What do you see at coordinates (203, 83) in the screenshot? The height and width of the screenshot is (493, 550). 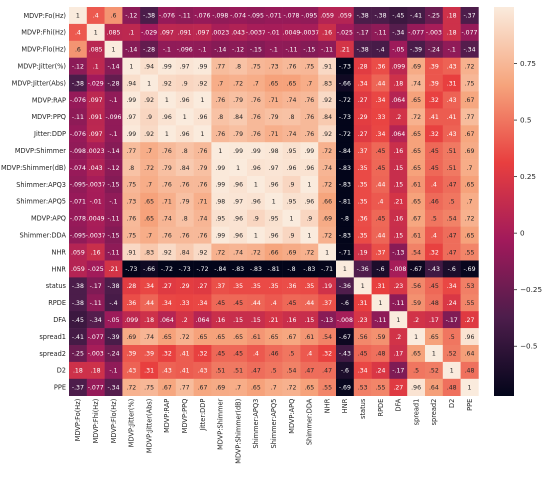 I see `cell-value-label: .92` at bounding box center [203, 83].